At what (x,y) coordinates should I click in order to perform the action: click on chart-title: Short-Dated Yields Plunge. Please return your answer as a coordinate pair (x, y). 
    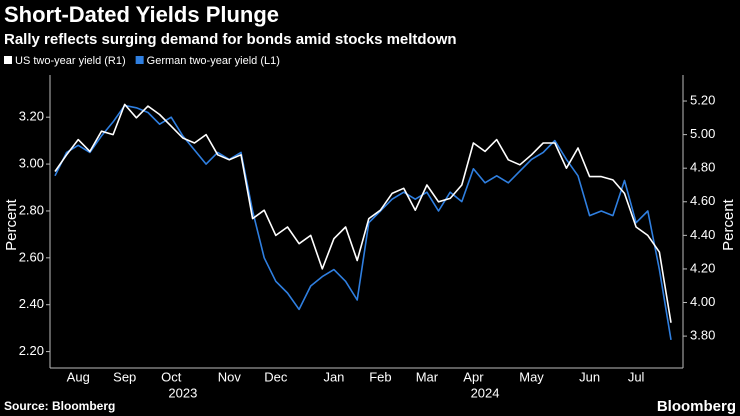
    Looking at the image, I should click on (141, 14).